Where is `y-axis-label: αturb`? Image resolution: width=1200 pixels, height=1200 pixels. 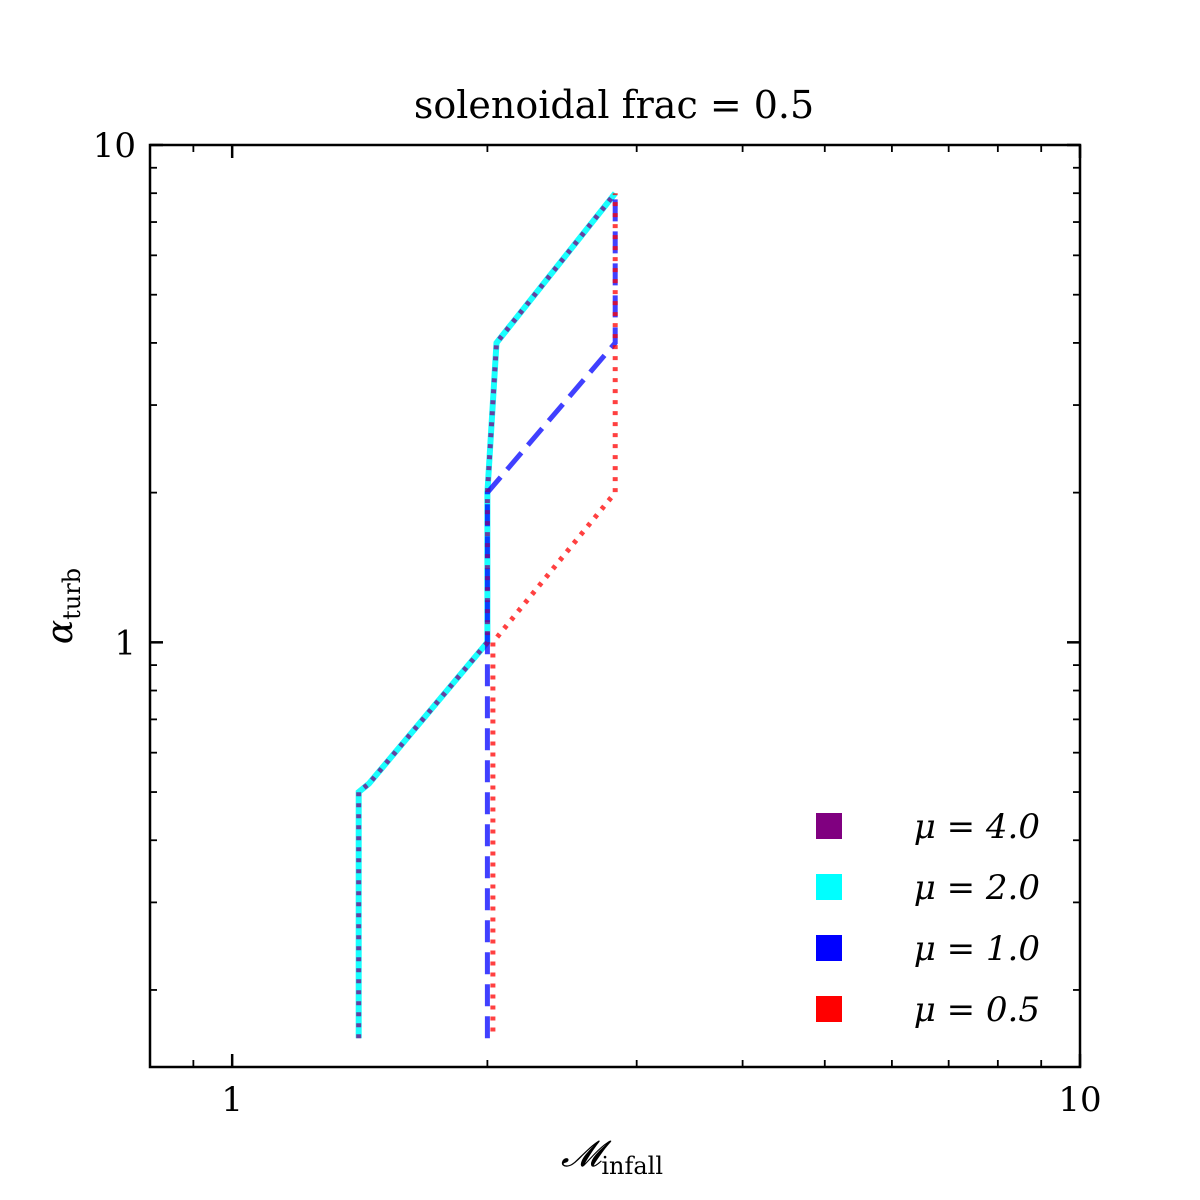 y-axis-label: αturb is located at coordinates (63, 606).